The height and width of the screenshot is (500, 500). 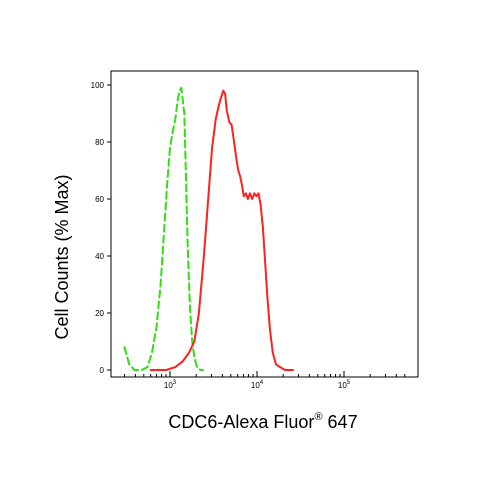 I want to click on y-tick-label: 60, so click(x=99, y=199).